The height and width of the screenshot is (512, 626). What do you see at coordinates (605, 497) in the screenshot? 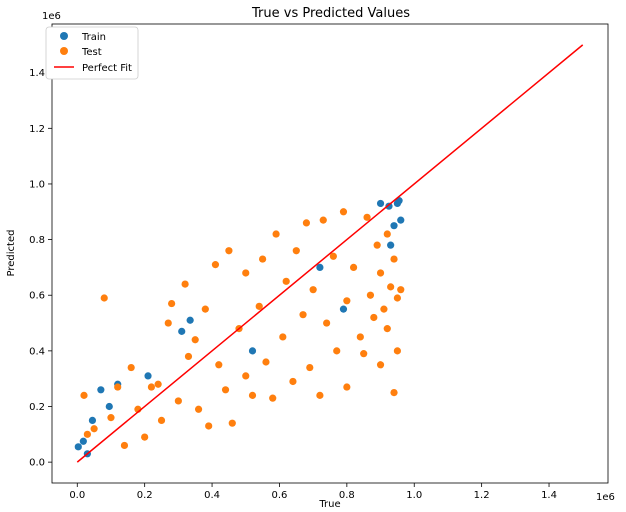
I see `x-axis-offset-label: 1e6` at bounding box center [605, 497].